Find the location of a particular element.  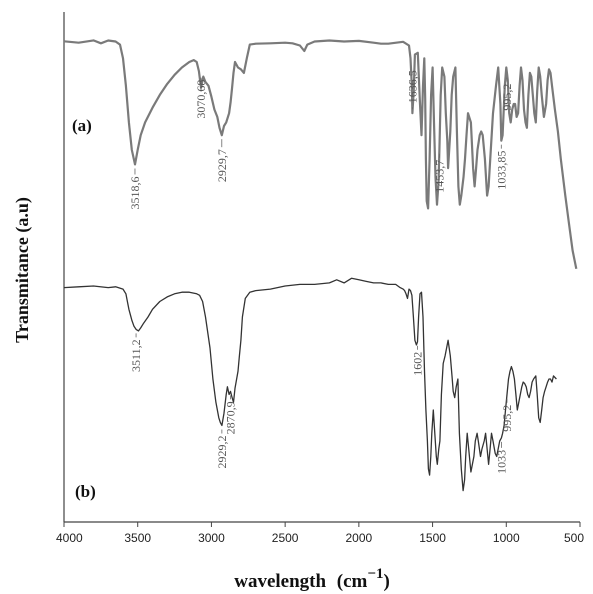

peak-label: 2929,7 is located at coordinates (222, 165).